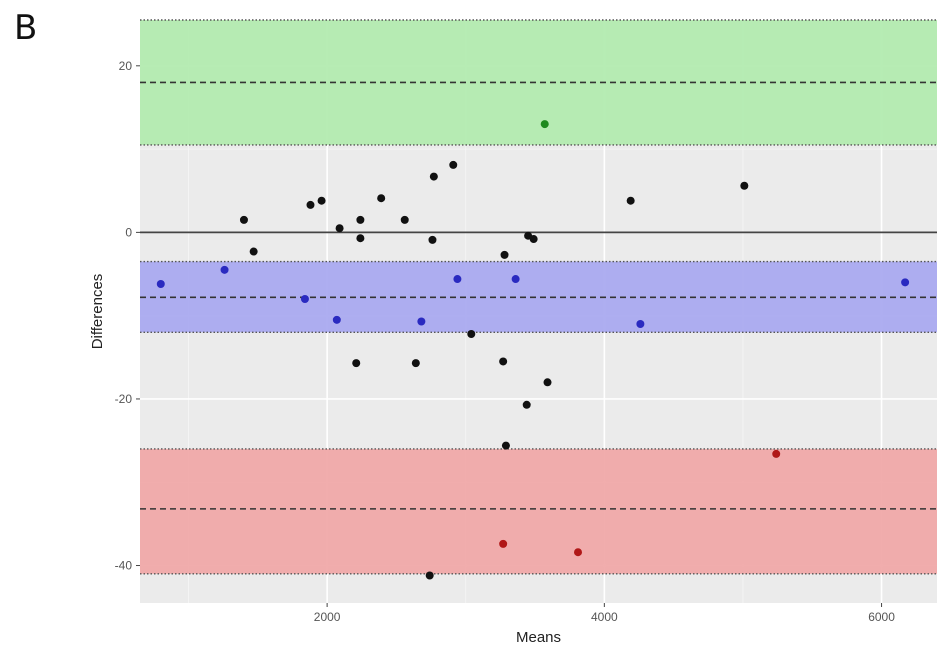 This screenshot has width=937, height=647. I want to click on x-axis-ticks: 2000 4000 6000, so click(604, 613).